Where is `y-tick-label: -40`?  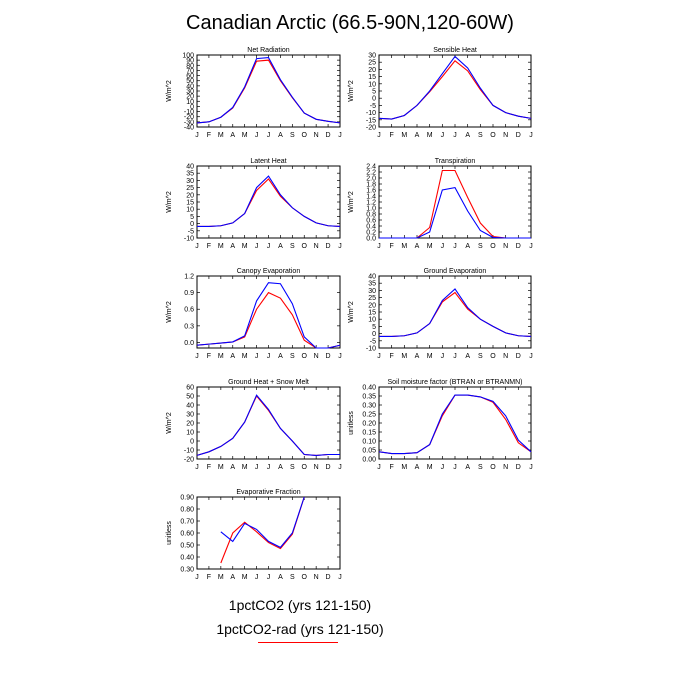
y-tick-label: -40 is located at coordinates (189, 128).